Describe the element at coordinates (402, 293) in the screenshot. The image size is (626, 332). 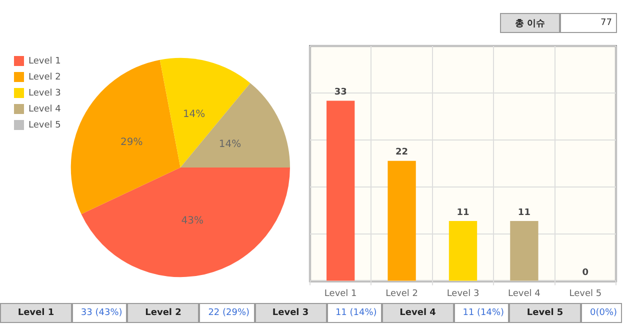
I see `x-tick-label: Level 2` at that location.